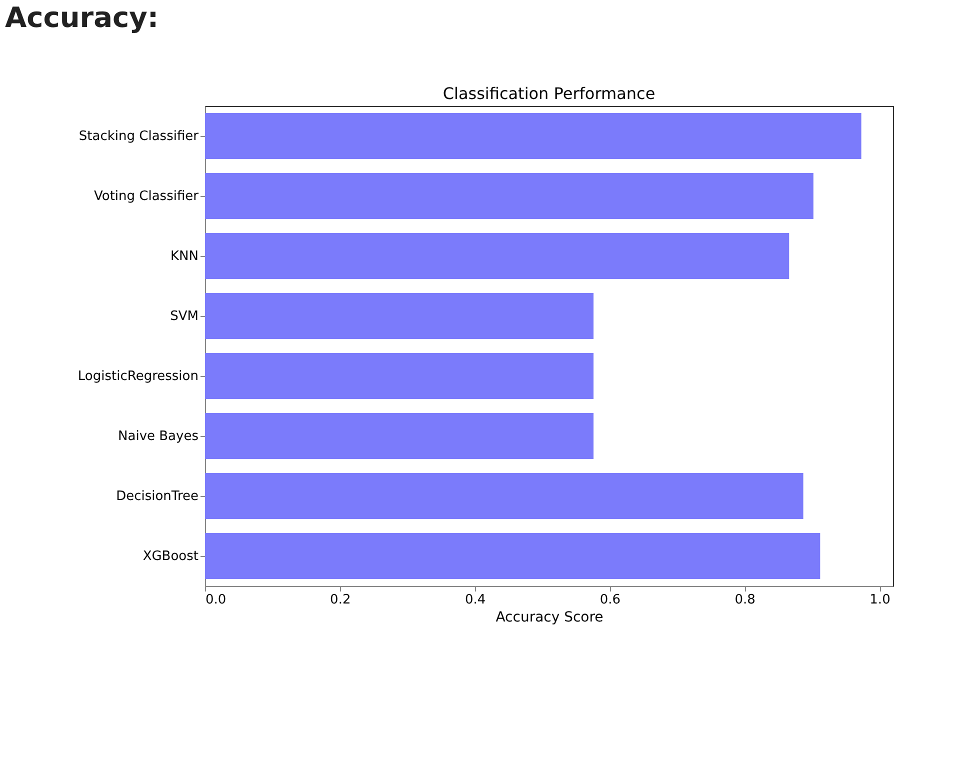 This screenshot has height=768, width=964. Describe the element at coordinates (340, 600) in the screenshot. I see `x-tick-label: 0.2` at that location.